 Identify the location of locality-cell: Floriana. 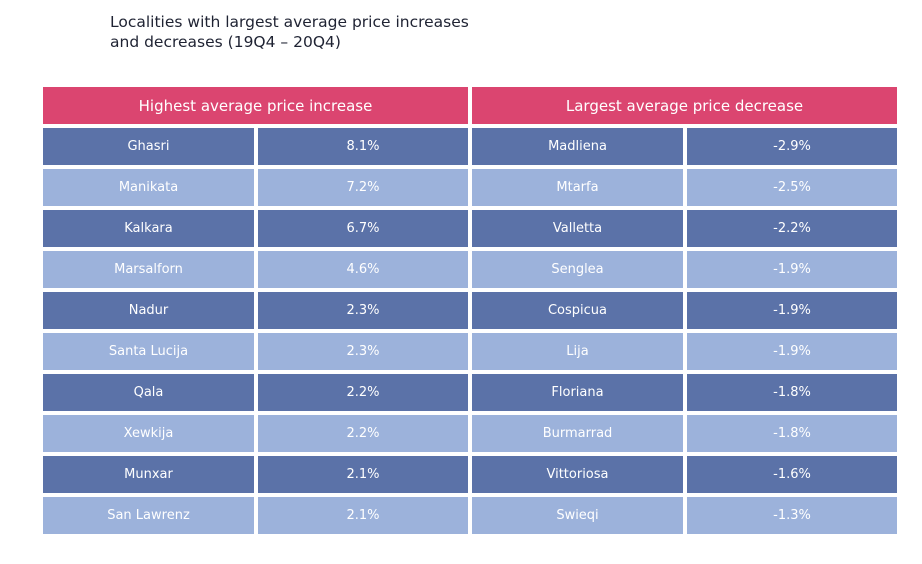
(577, 392).